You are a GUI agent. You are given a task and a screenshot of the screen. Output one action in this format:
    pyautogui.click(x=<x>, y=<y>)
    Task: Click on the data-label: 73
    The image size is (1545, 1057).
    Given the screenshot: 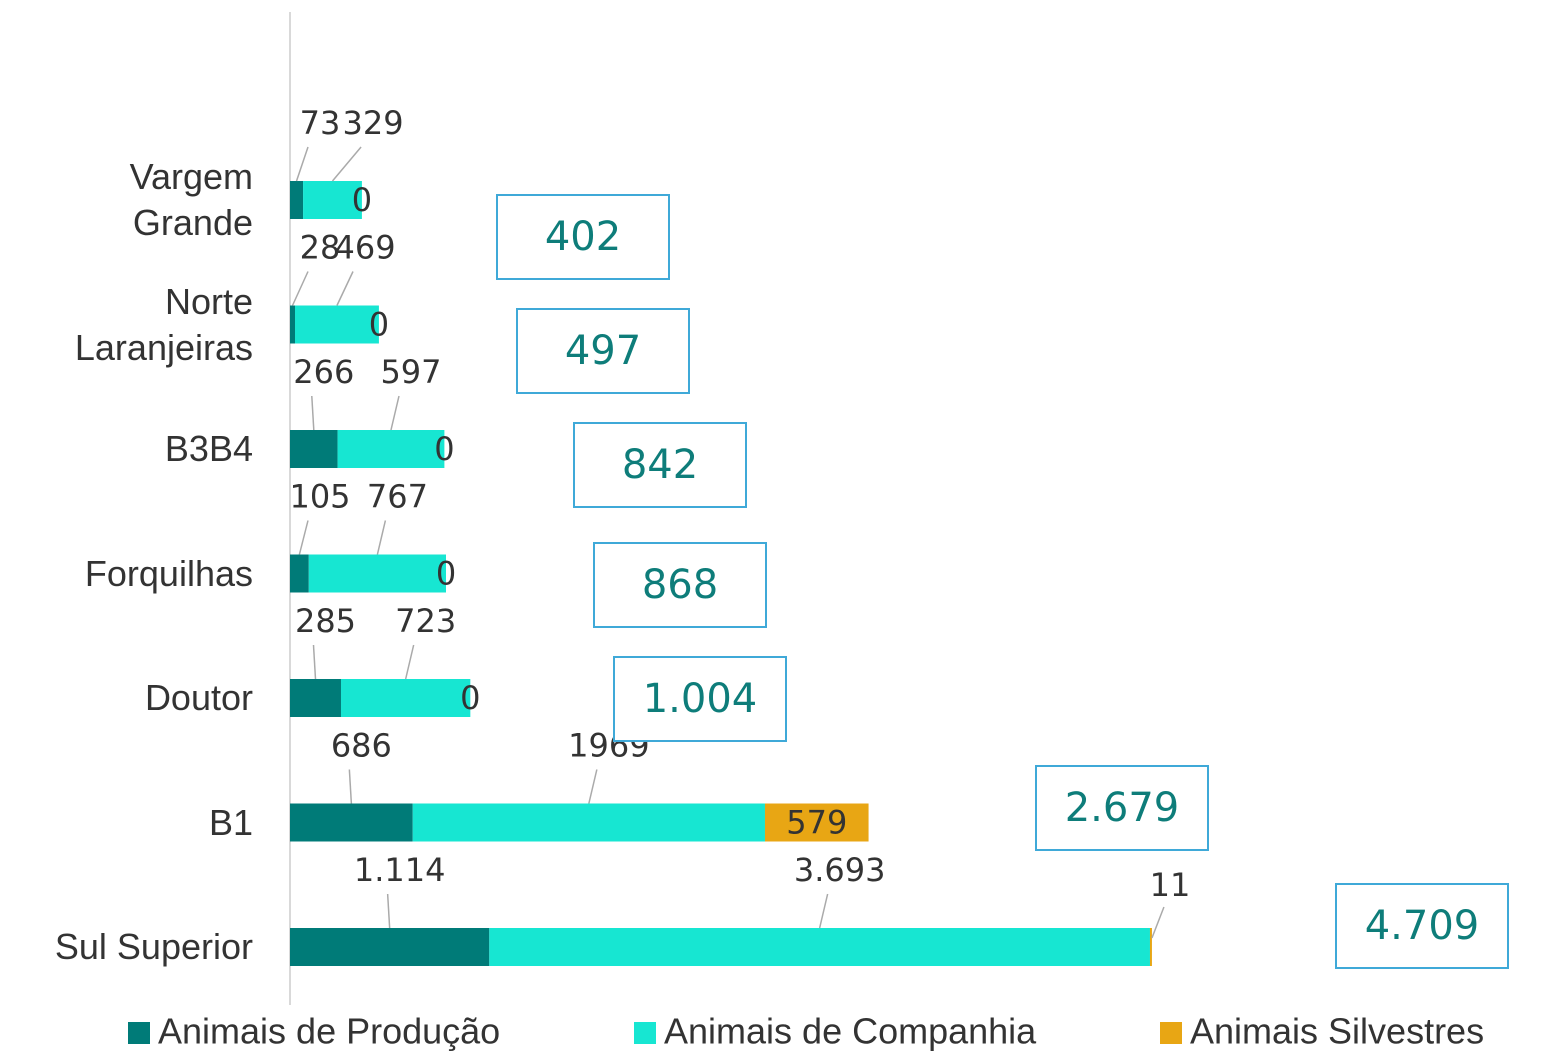 What is the action you would take?
    pyautogui.click(x=320, y=123)
    